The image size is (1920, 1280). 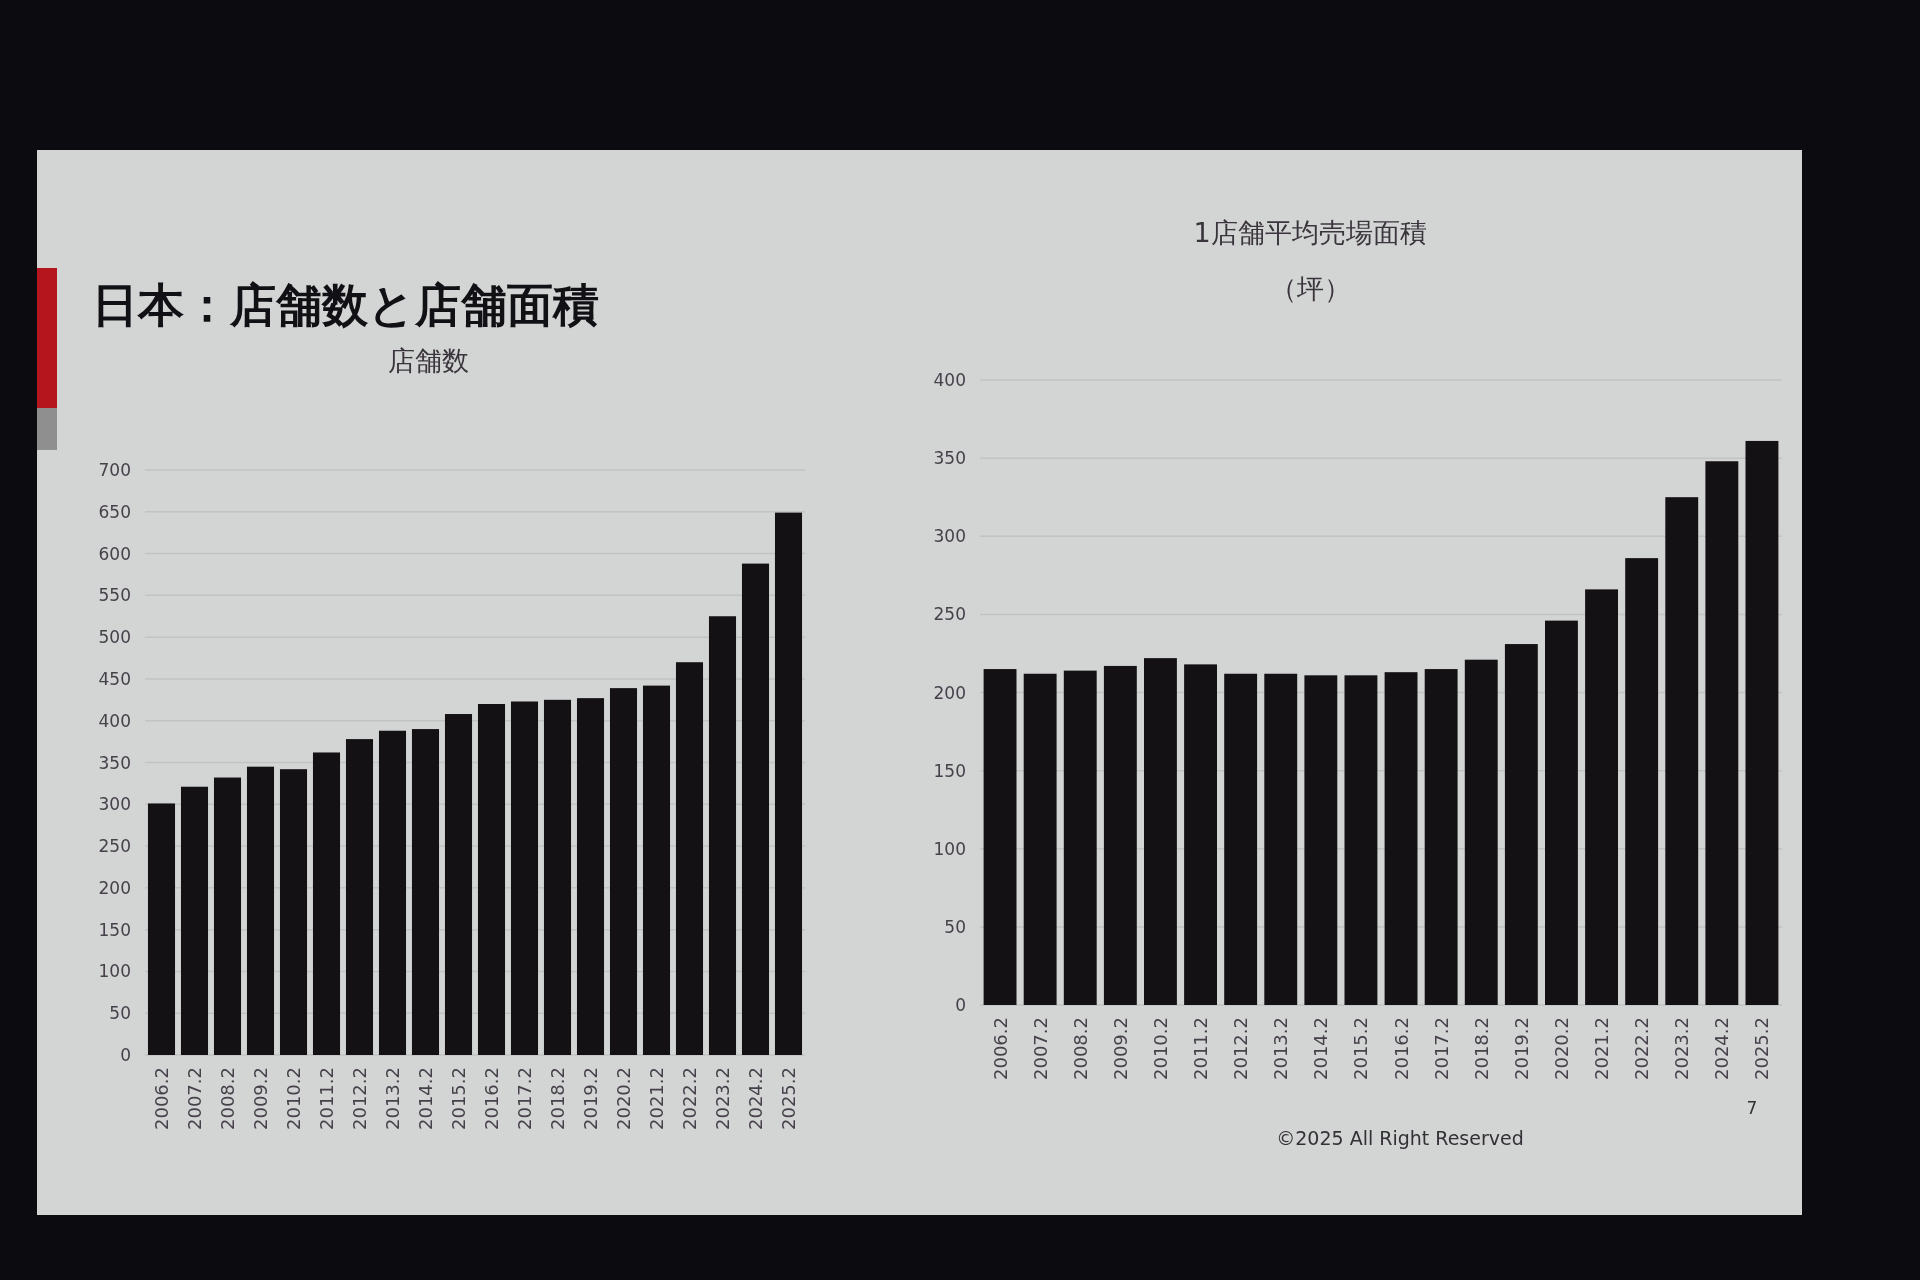 What do you see at coordinates (114, 470) in the screenshot?
I see `y-tick-label: 700` at bounding box center [114, 470].